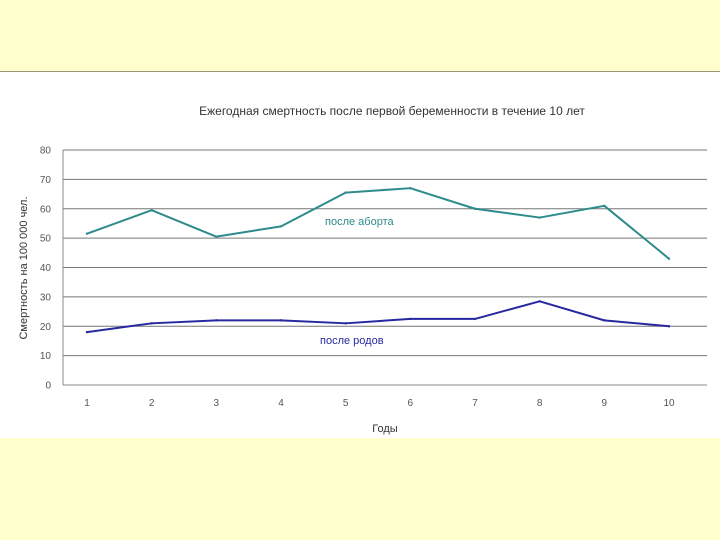  I want to click on y-tick-label: 40, so click(46, 268).